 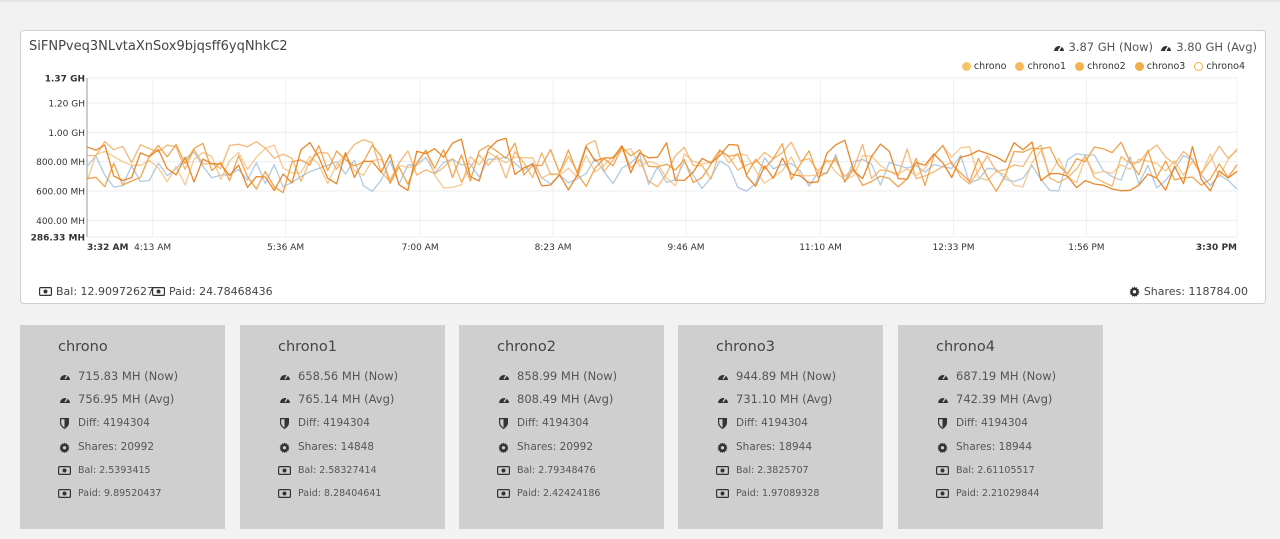 I want to click on x-tick-label: 5:36 AM, so click(x=285, y=248).